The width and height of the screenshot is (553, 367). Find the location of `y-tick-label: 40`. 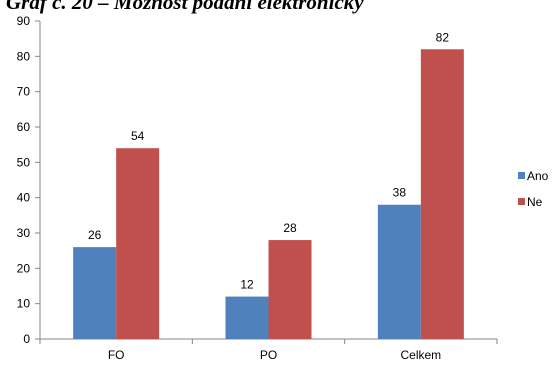

y-tick-label: 40 is located at coordinates (24, 198).